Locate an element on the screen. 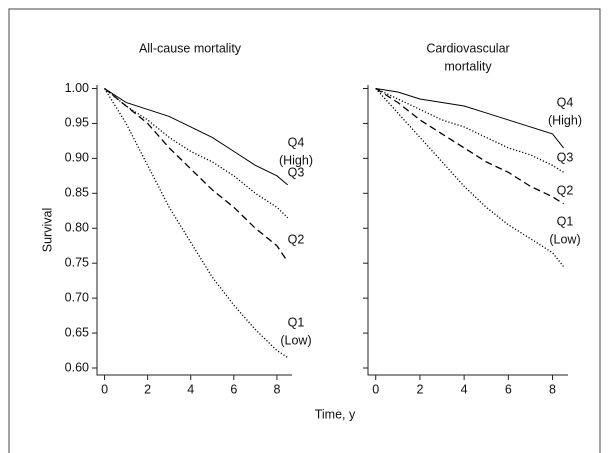 This screenshot has height=453, width=608. y-tick-label: 0.65 is located at coordinates (77, 332).